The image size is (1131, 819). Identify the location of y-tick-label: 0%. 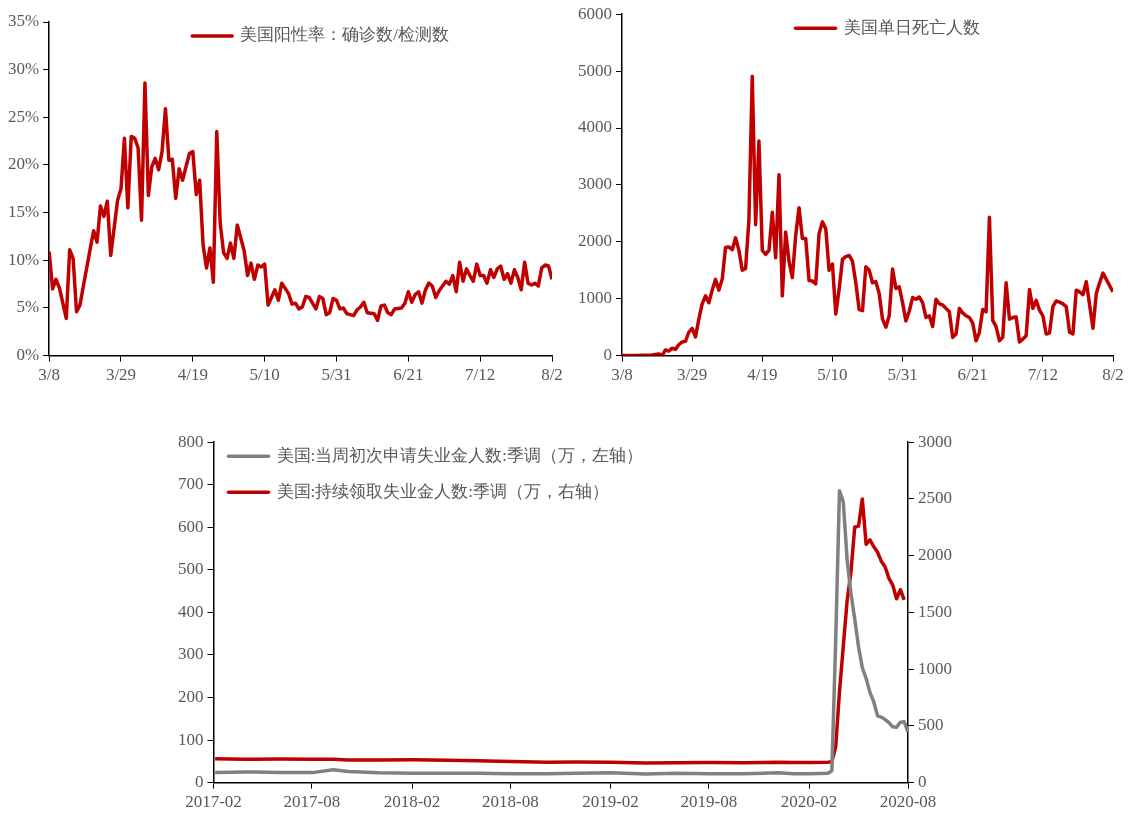
(28, 355).